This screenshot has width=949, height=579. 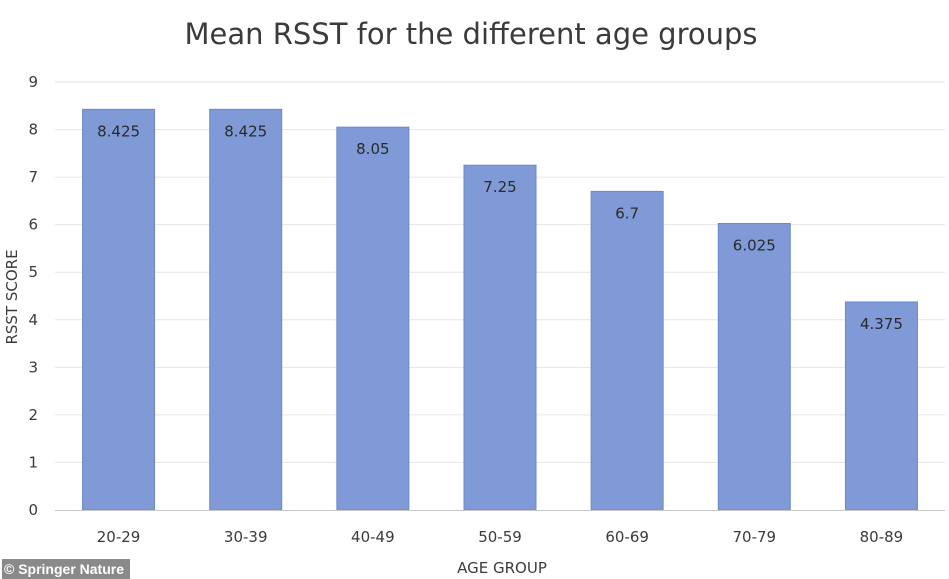 I want to click on y-tick-label: 9, so click(x=33, y=82).